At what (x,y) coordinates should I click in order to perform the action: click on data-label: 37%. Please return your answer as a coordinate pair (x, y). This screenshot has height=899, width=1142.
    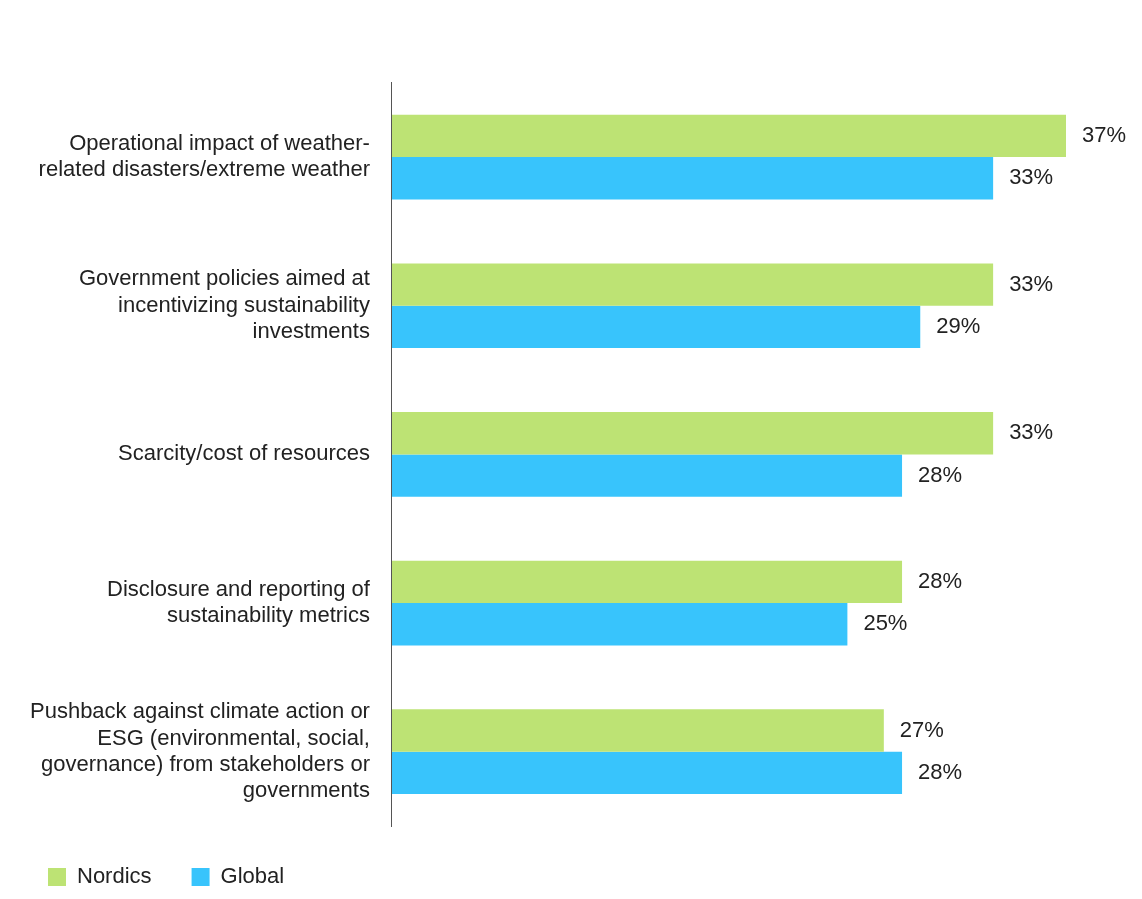
    Looking at the image, I should click on (1104, 134).